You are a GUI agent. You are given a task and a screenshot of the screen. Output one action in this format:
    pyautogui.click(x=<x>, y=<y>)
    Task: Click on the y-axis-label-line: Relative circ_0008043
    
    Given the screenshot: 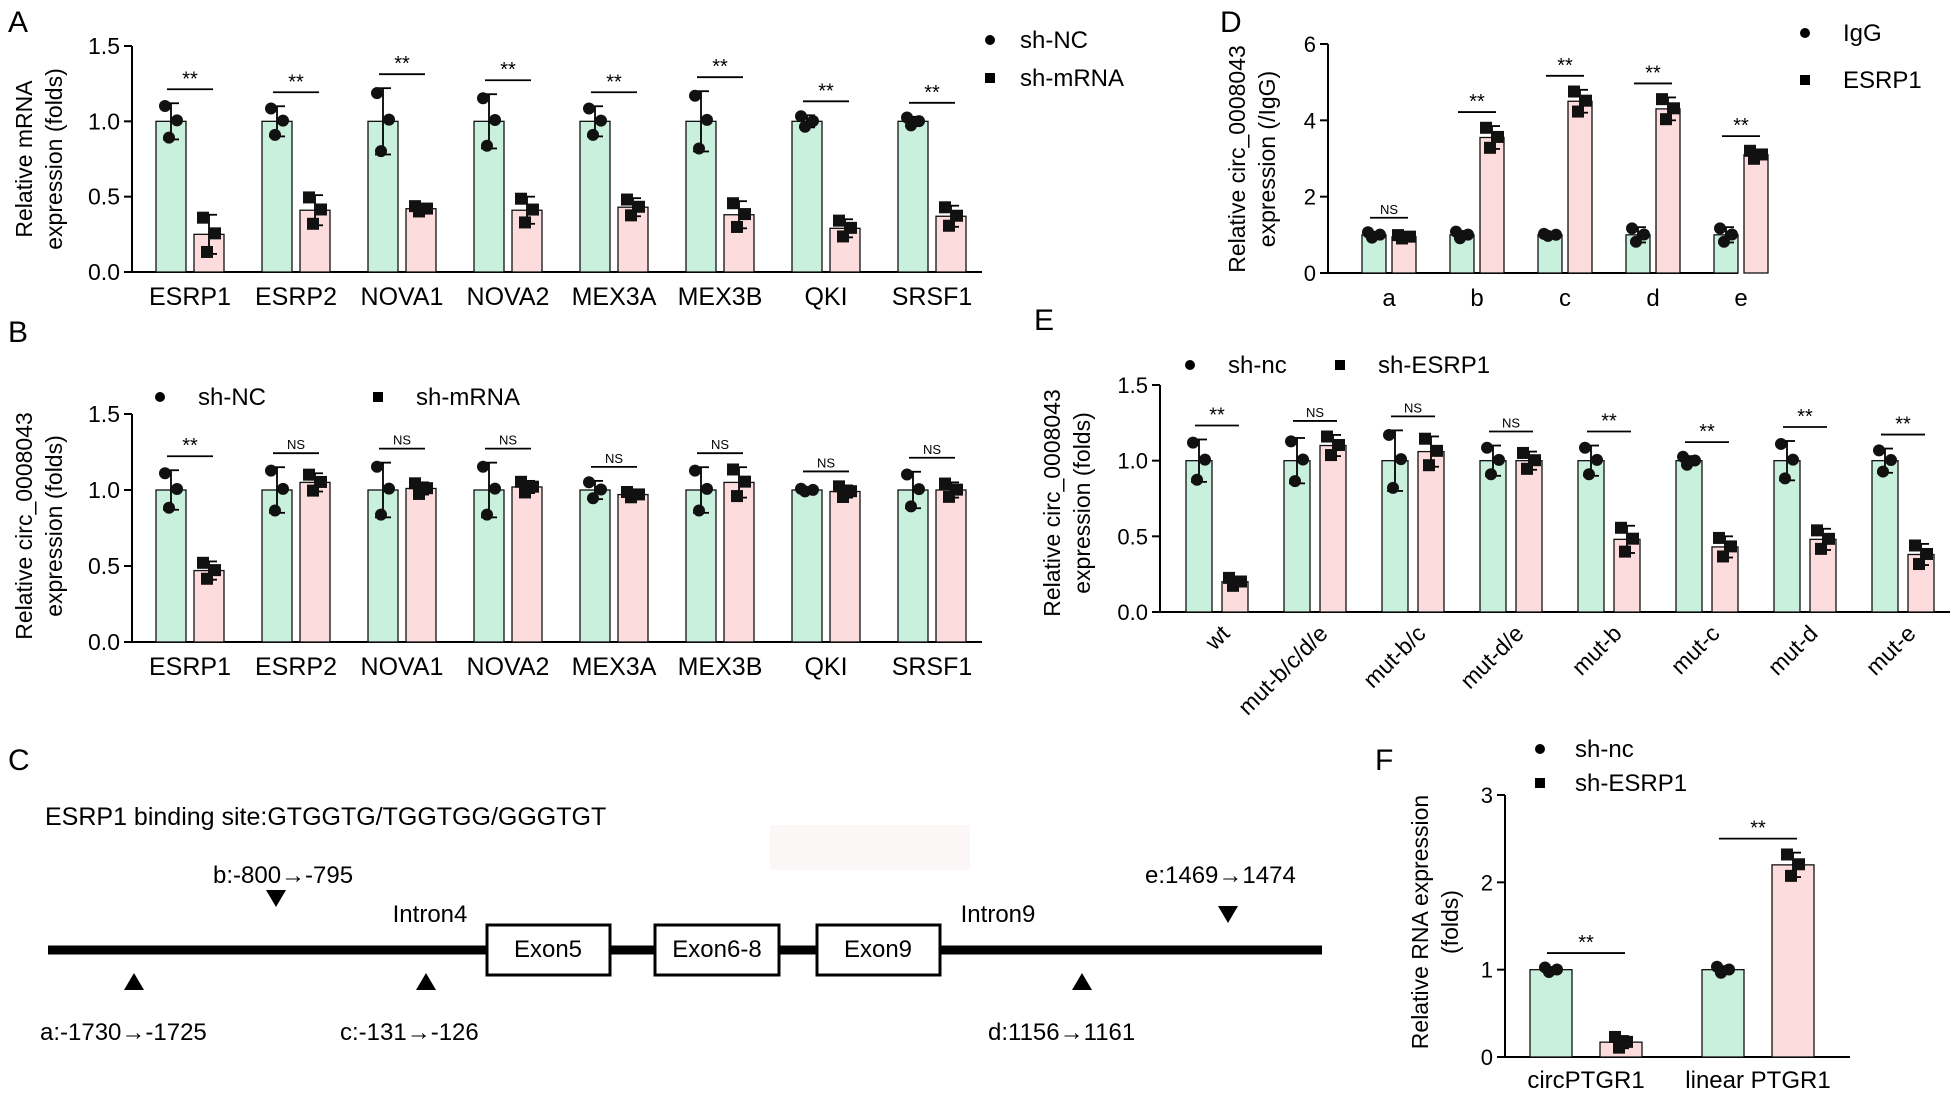 What is the action you would take?
    pyautogui.click(x=24, y=526)
    